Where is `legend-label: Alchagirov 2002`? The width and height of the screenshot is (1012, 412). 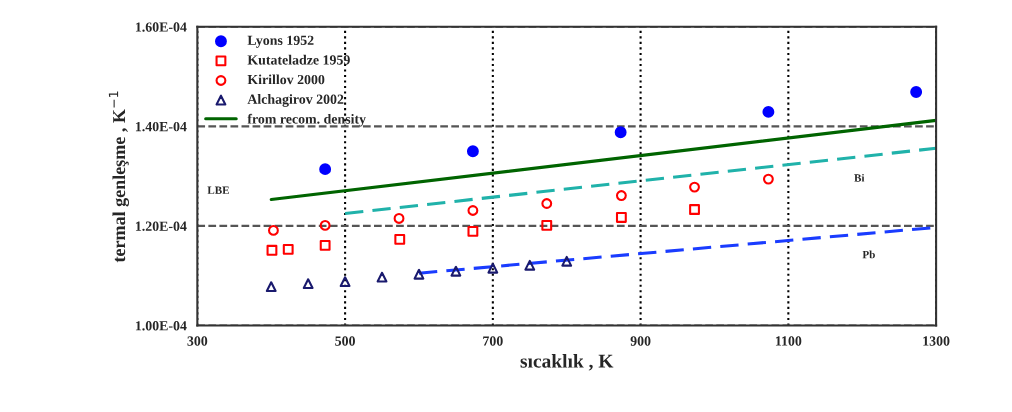
legend-label: Alchagirov 2002 is located at coordinates (295, 100).